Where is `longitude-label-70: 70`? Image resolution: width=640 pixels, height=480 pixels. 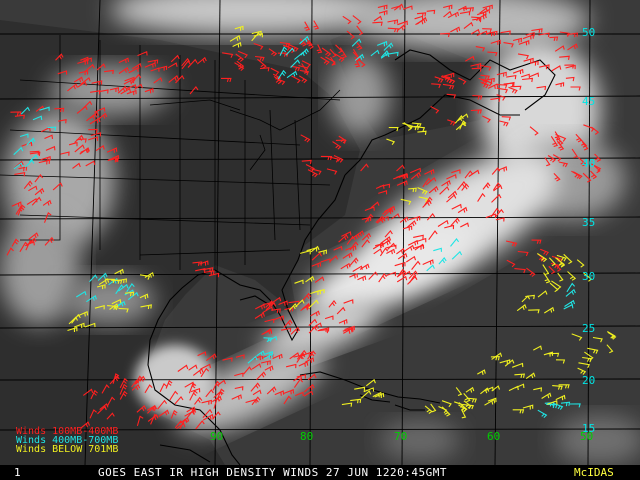
longitude-label-70: 70 is located at coordinates (401, 436).